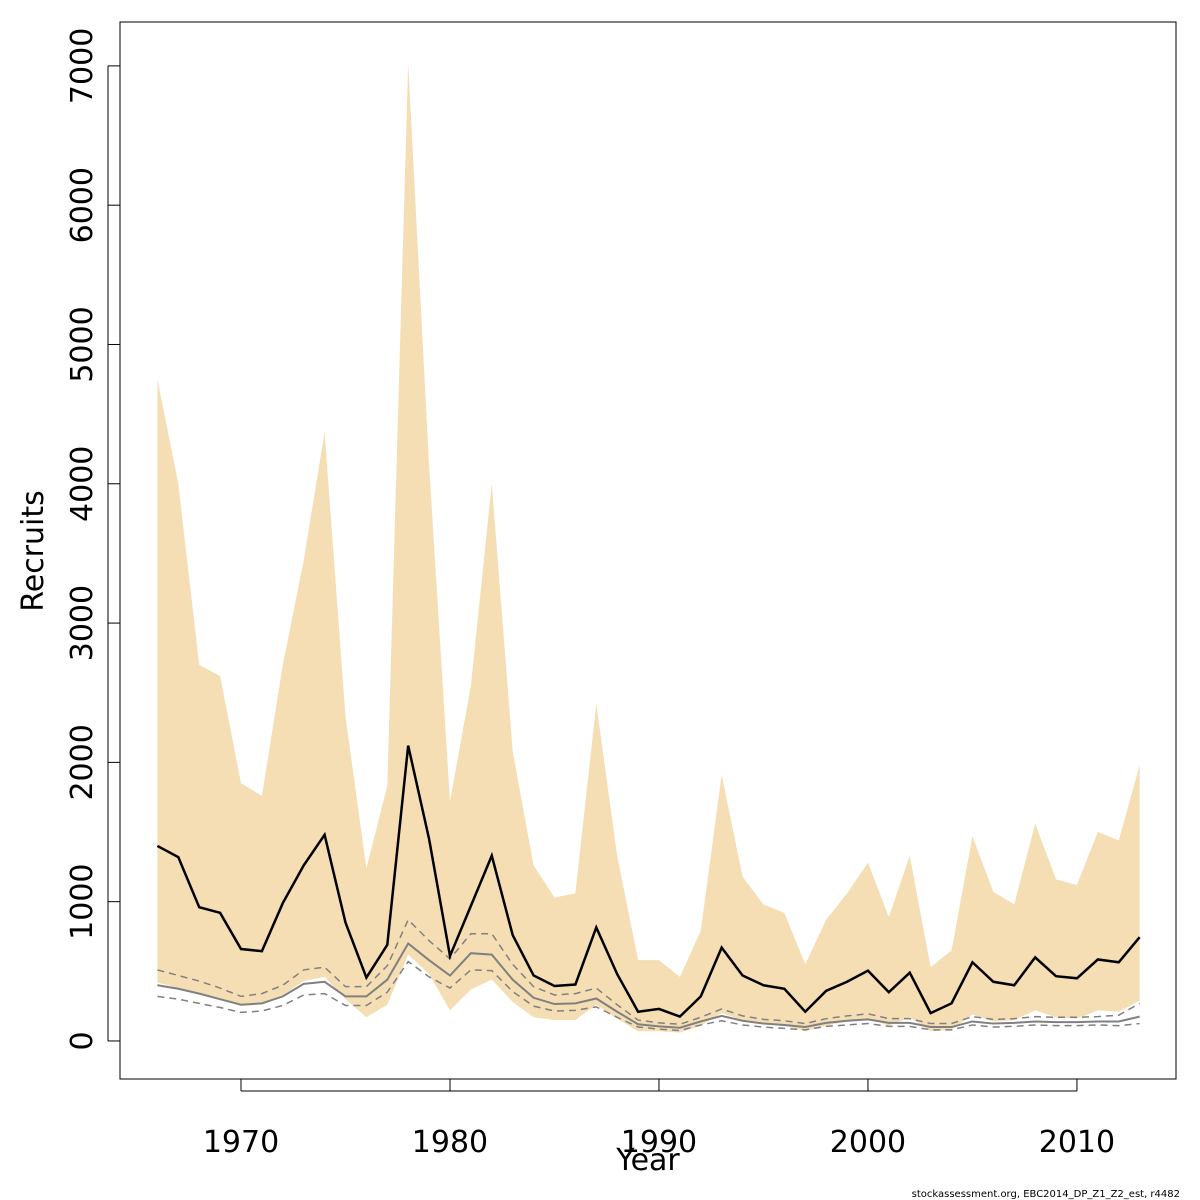 The width and height of the screenshot is (1200, 1200). What do you see at coordinates (82, 901) in the screenshot?
I see `y-tick-label: 1000` at bounding box center [82, 901].